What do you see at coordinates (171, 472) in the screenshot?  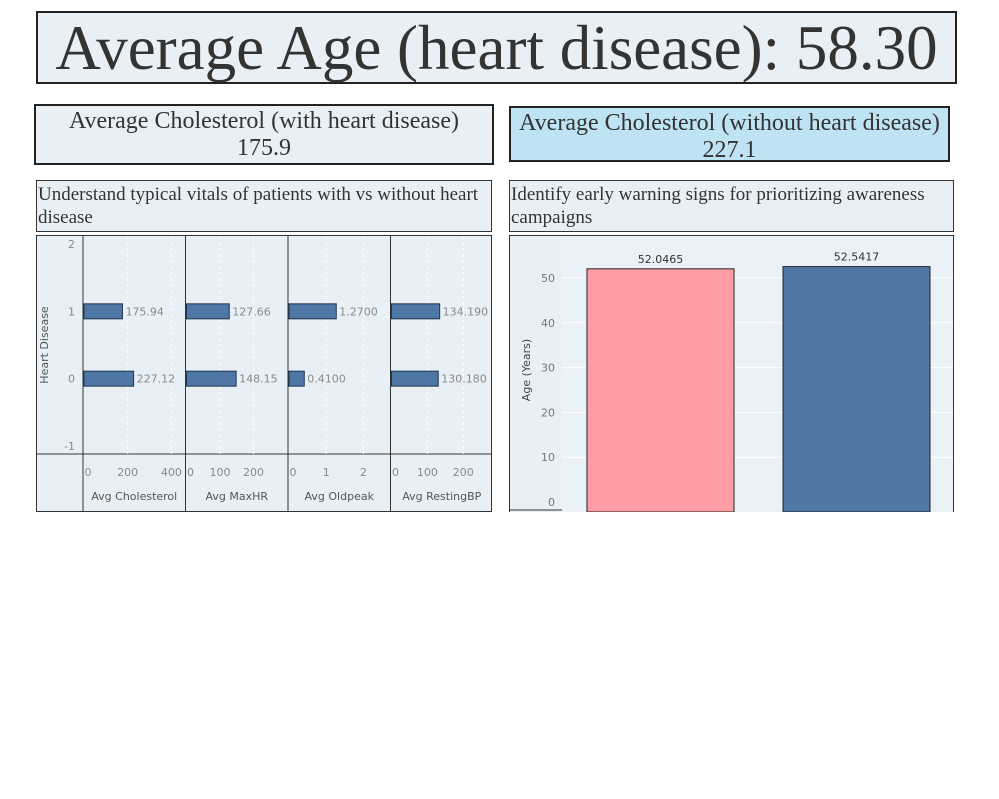 I see `x-tick-label: 400` at bounding box center [171, 472].